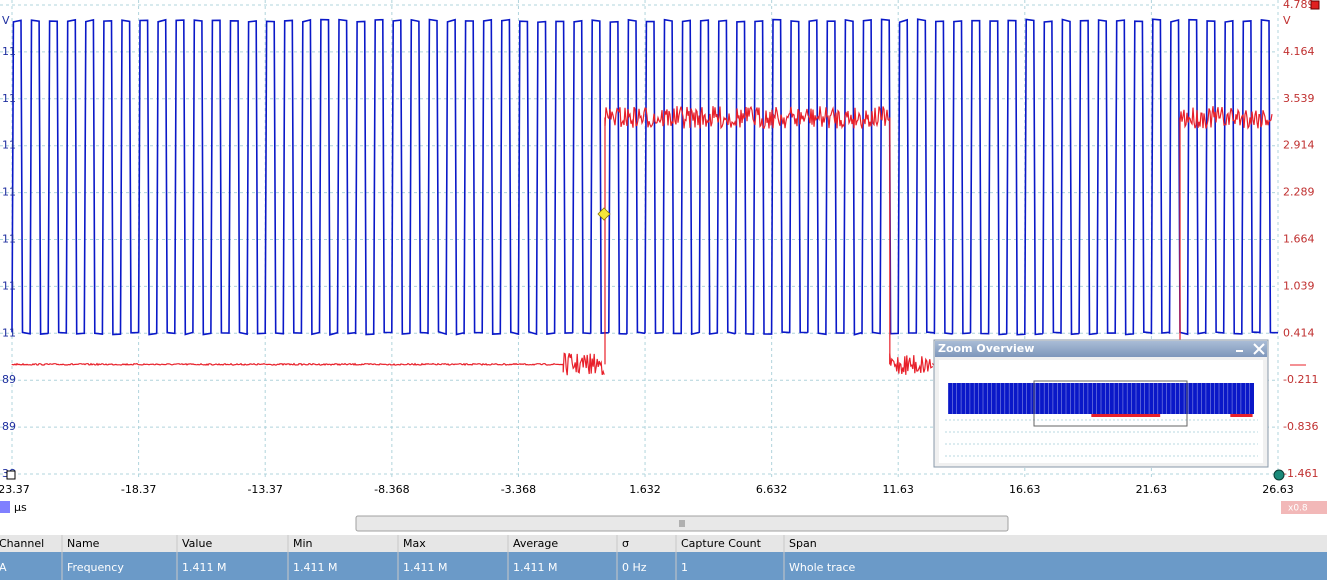  Describe the element at coordinates (1287, 20) in the screenshot. I see `y-unit: V` at that location.